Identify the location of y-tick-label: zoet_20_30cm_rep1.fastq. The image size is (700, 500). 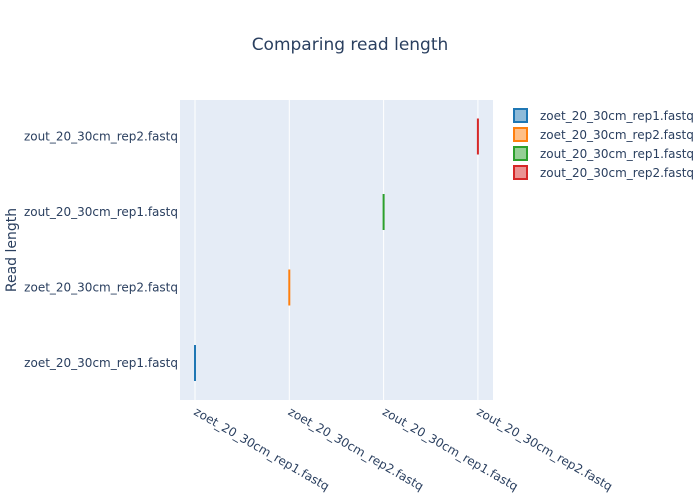
(101, 363).